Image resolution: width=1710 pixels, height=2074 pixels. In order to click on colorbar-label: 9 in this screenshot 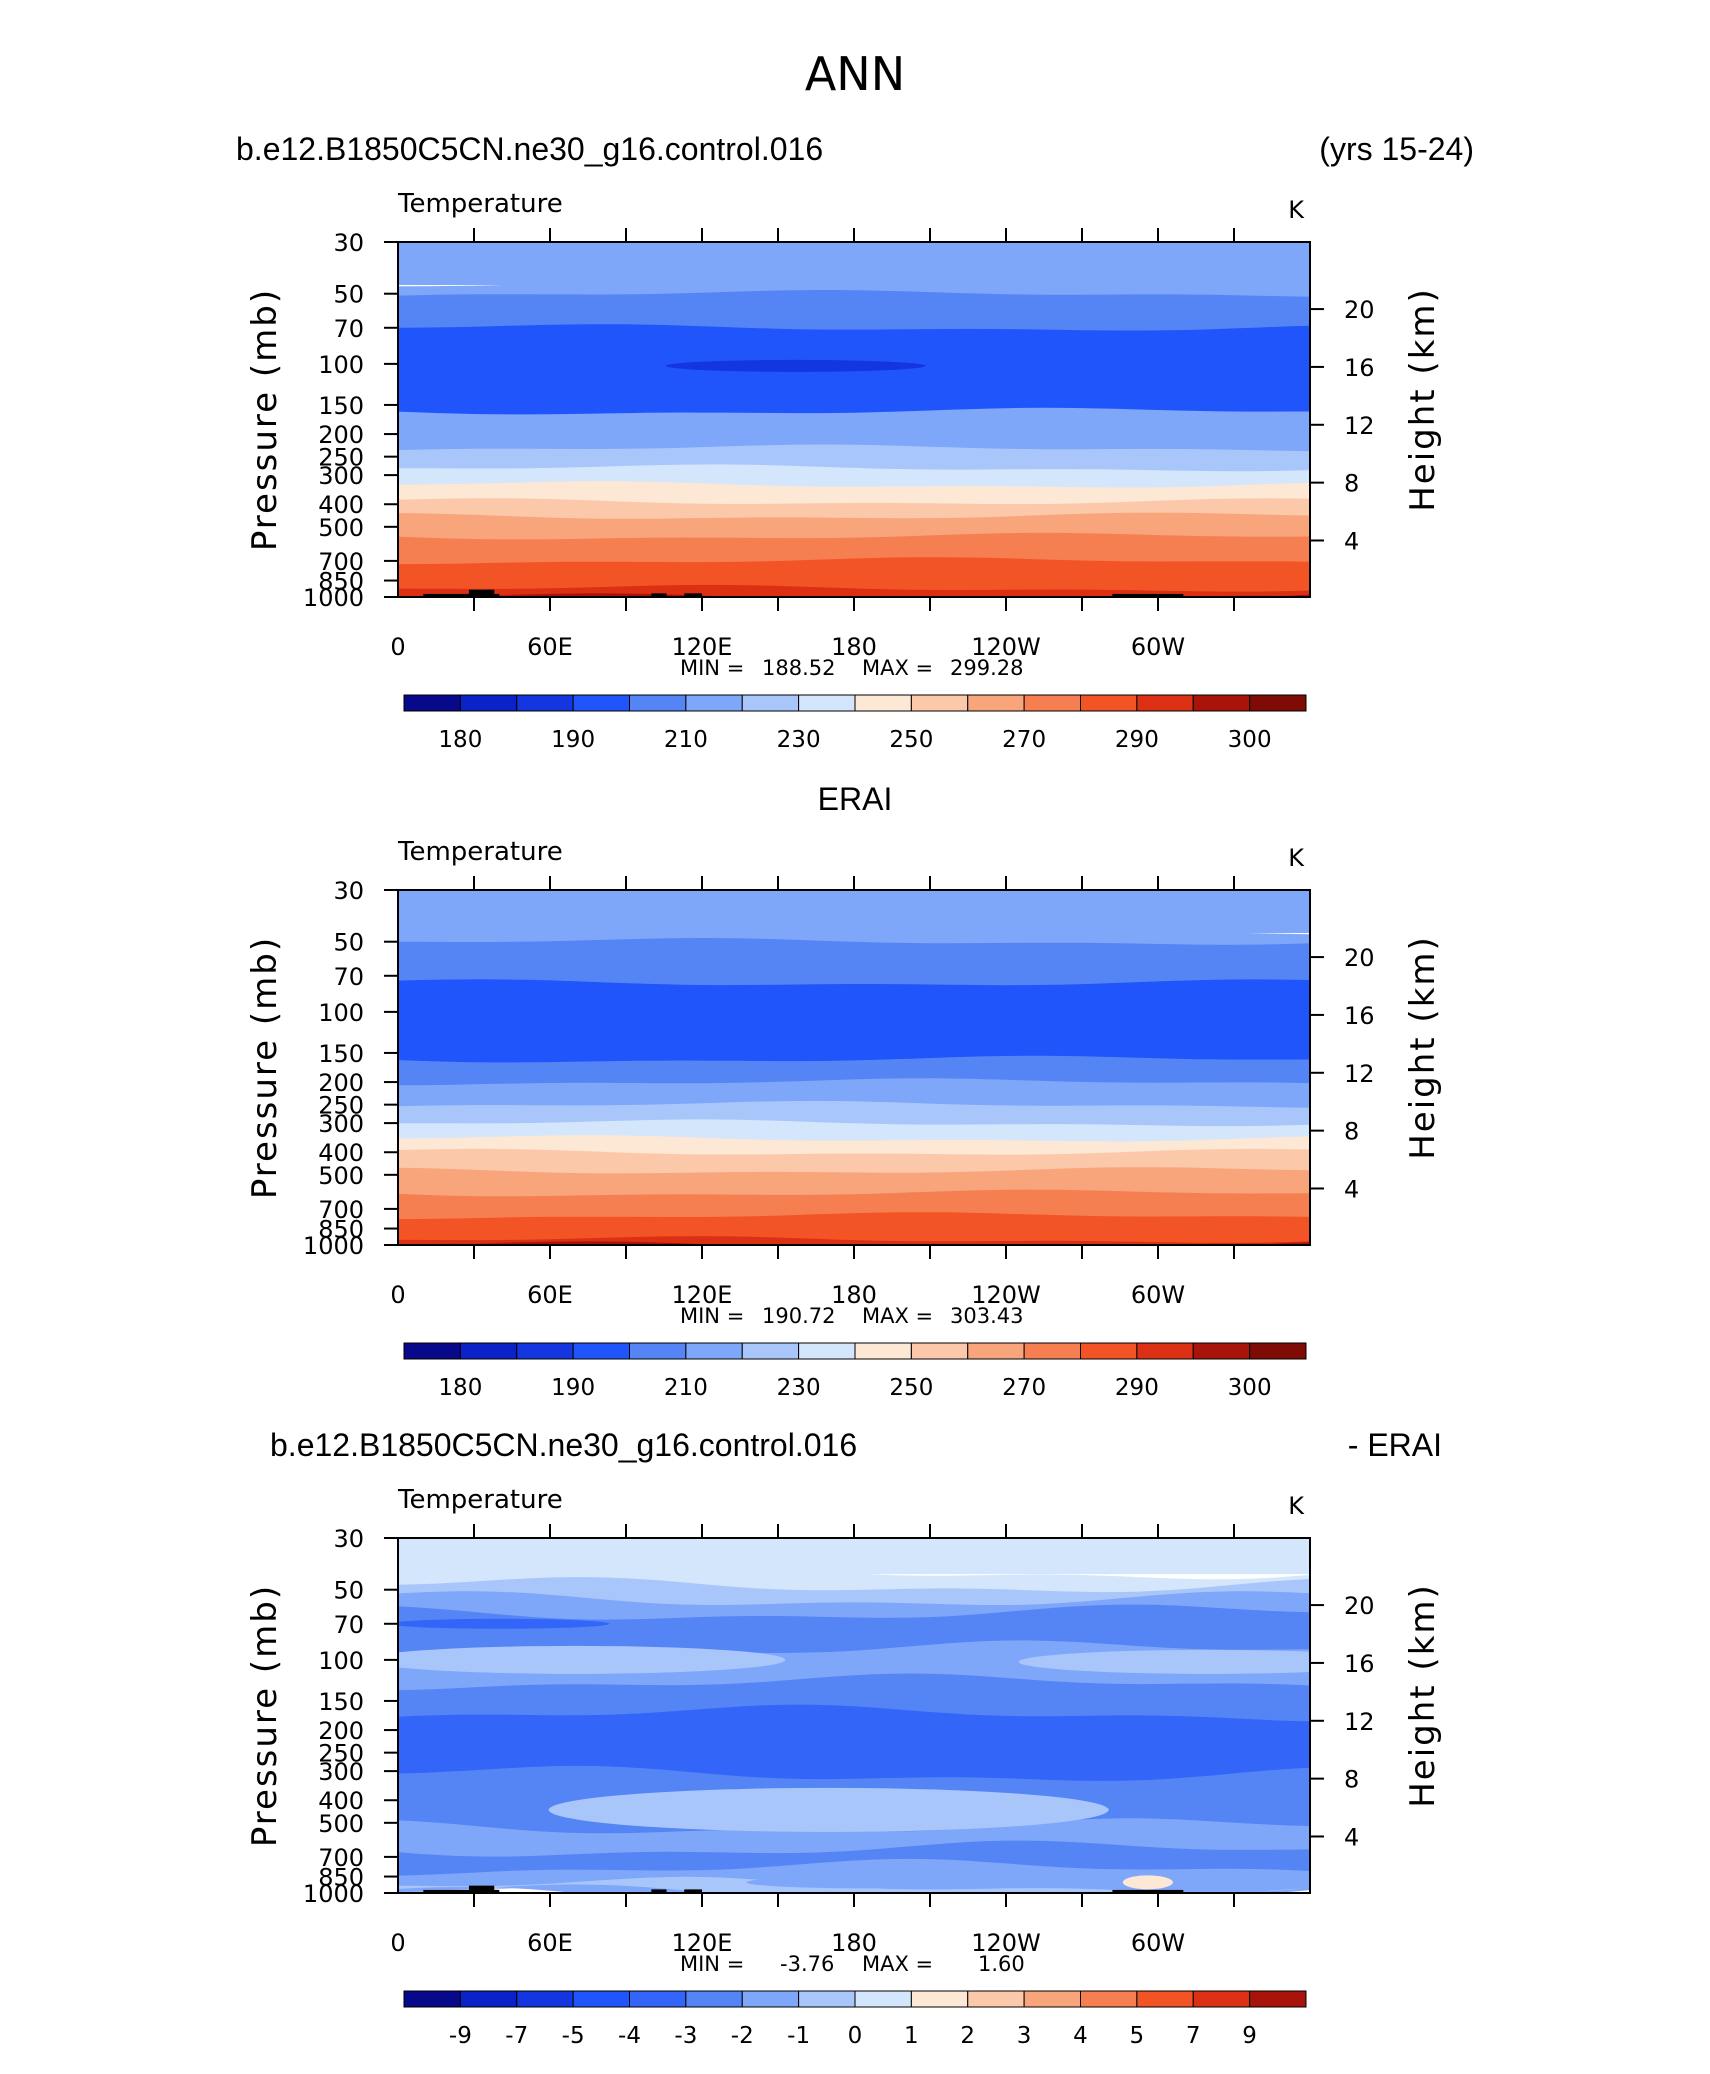, I will do `click(1249, 2036)`.